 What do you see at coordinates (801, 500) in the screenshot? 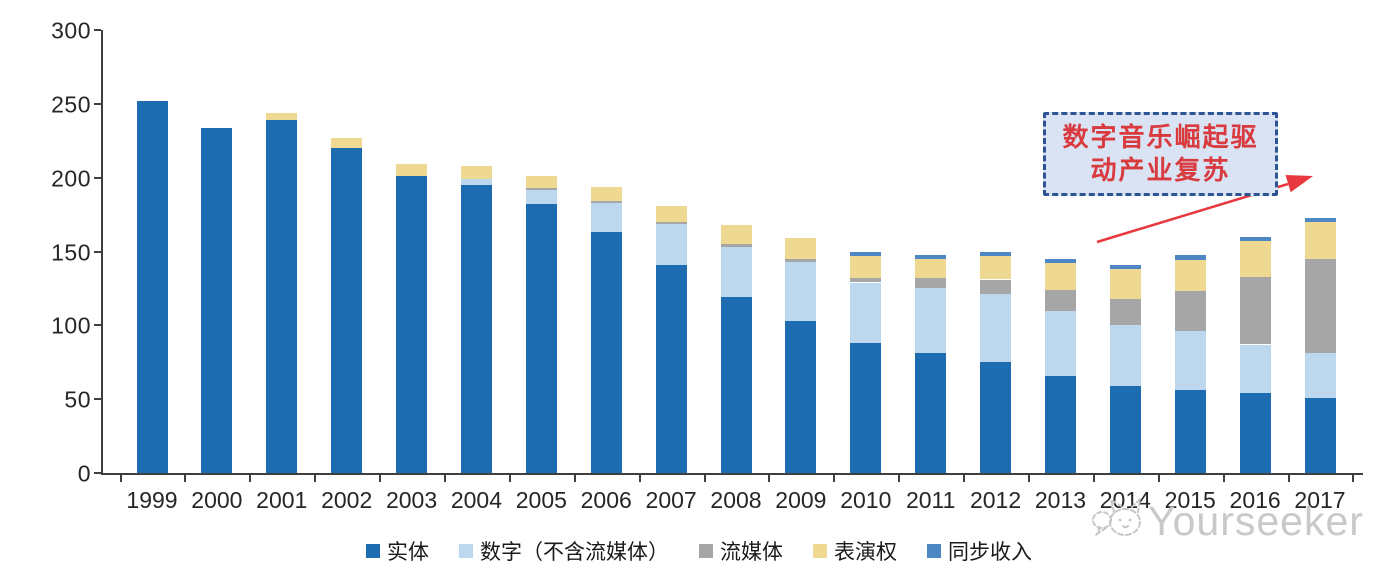
I see `x-axis-label-2009: 2009` at bounding box center [801, 500].